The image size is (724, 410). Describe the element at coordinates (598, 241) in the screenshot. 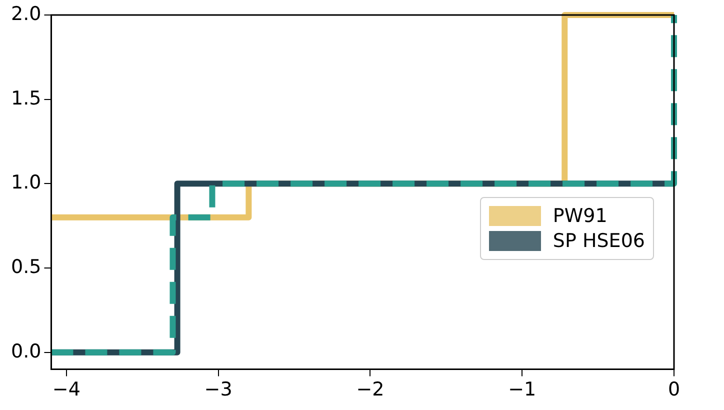

I see `legend-label: SP HSE06` at that location.